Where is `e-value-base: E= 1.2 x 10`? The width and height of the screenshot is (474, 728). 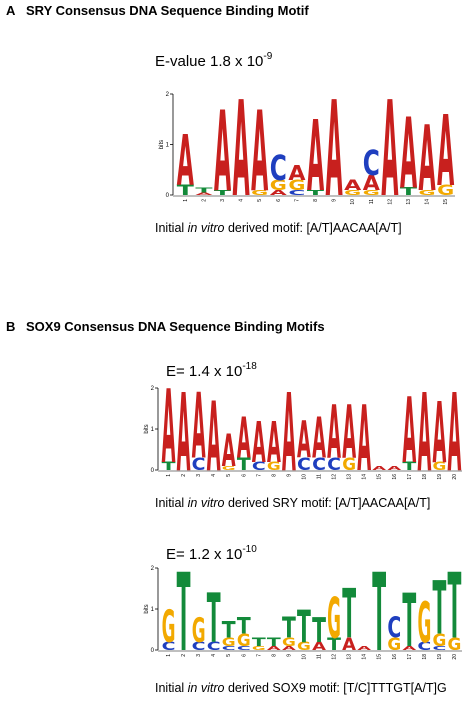
e-value-base: E= 1.2 x 10 is located at coordinates (204, 554).